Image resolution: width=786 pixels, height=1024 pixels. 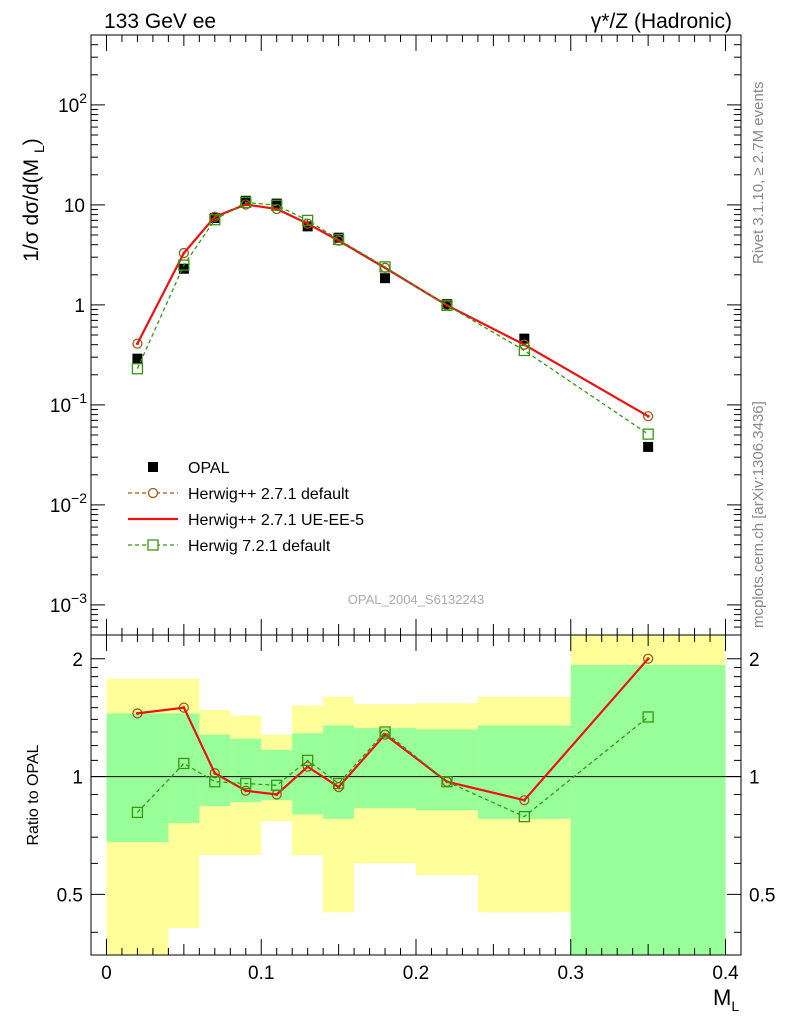 I want to click on main-y-tick-label: 10⁻¹, so click(x=68, y=403).